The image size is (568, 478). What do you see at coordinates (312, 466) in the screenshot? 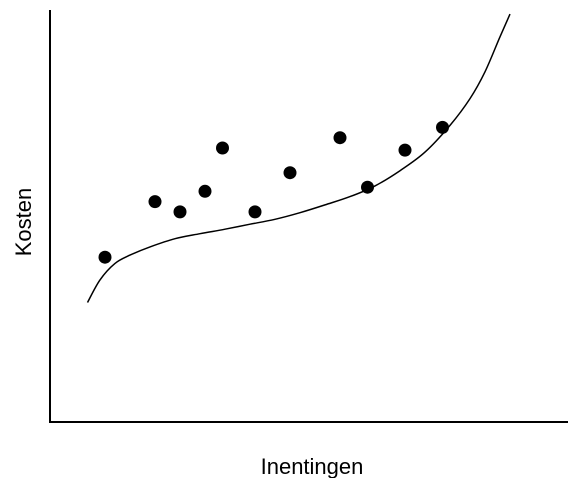
I see `x-axis-label: Inentingen` at bounding box center [312, 466].